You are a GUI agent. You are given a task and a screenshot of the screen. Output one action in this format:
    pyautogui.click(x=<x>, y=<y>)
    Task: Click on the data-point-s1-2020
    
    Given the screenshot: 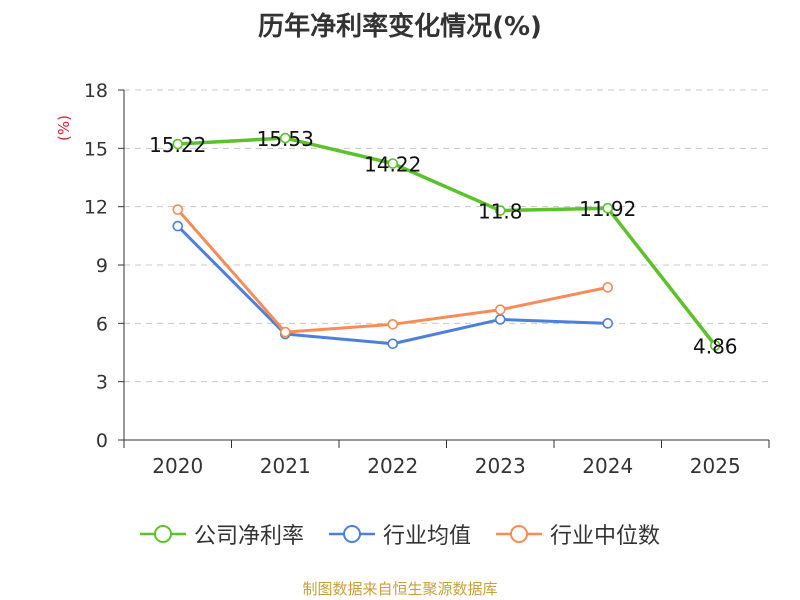 What is the action you would take?
    pyautogui.click(x=178, y=226)
    